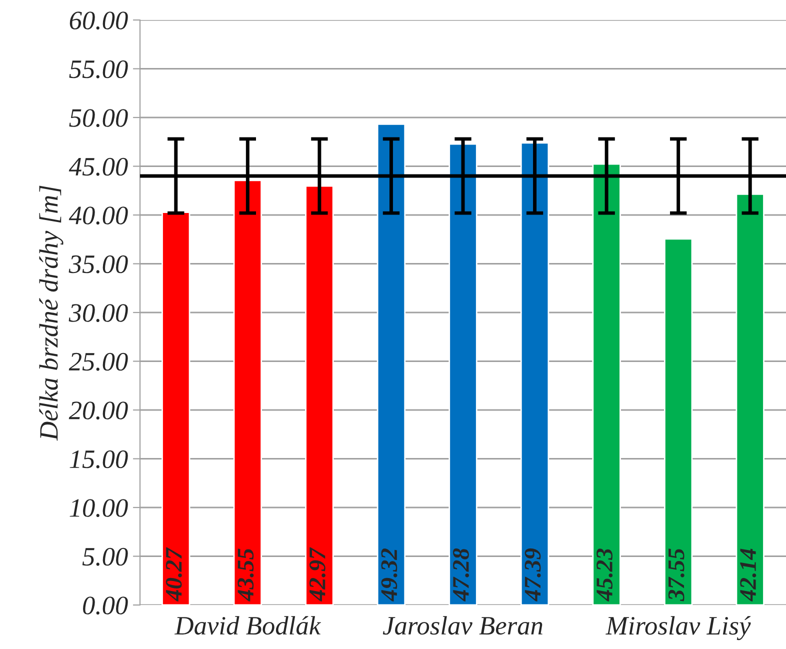  What do you see at coordinates (317, 574) in the screenshot?
I see `data-label: 42.97` at bounding box center [317, 574].